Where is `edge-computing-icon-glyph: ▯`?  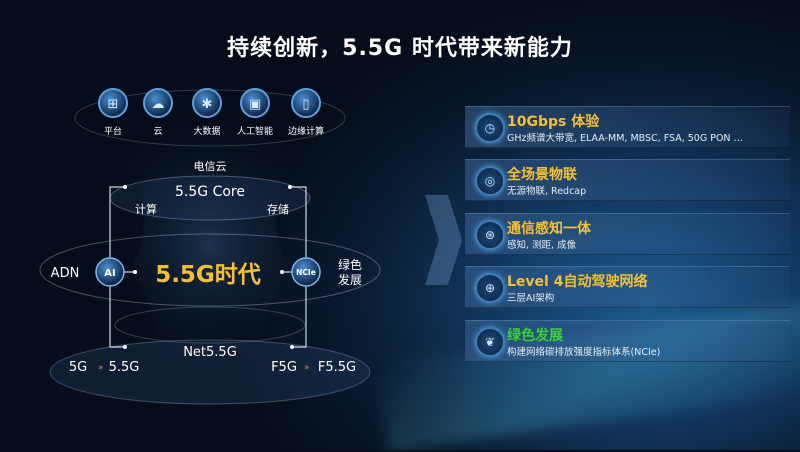 edge-computing-icon-glyph: ▯ is located at coordinates (305, 104).